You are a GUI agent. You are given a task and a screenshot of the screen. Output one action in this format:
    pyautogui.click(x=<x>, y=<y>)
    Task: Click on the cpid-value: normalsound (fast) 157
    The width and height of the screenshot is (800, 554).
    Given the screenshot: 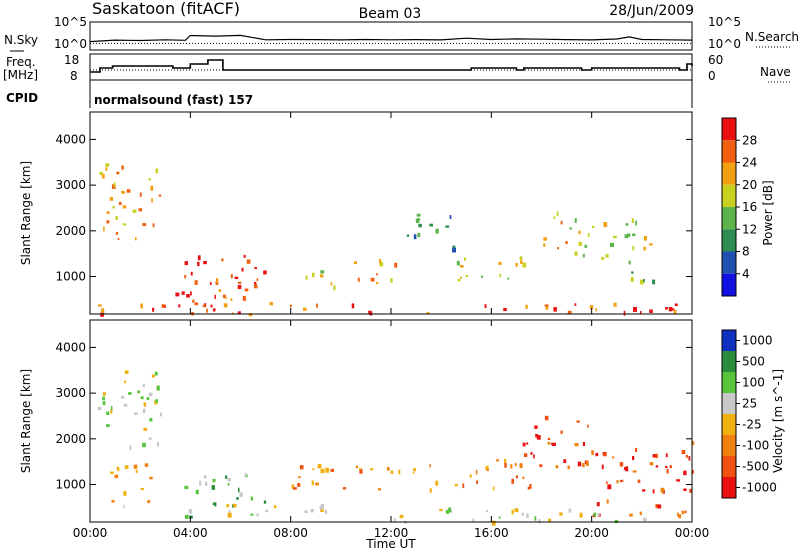 What is the action you would take?
    pyautogui.click(x=173, y=100)
    